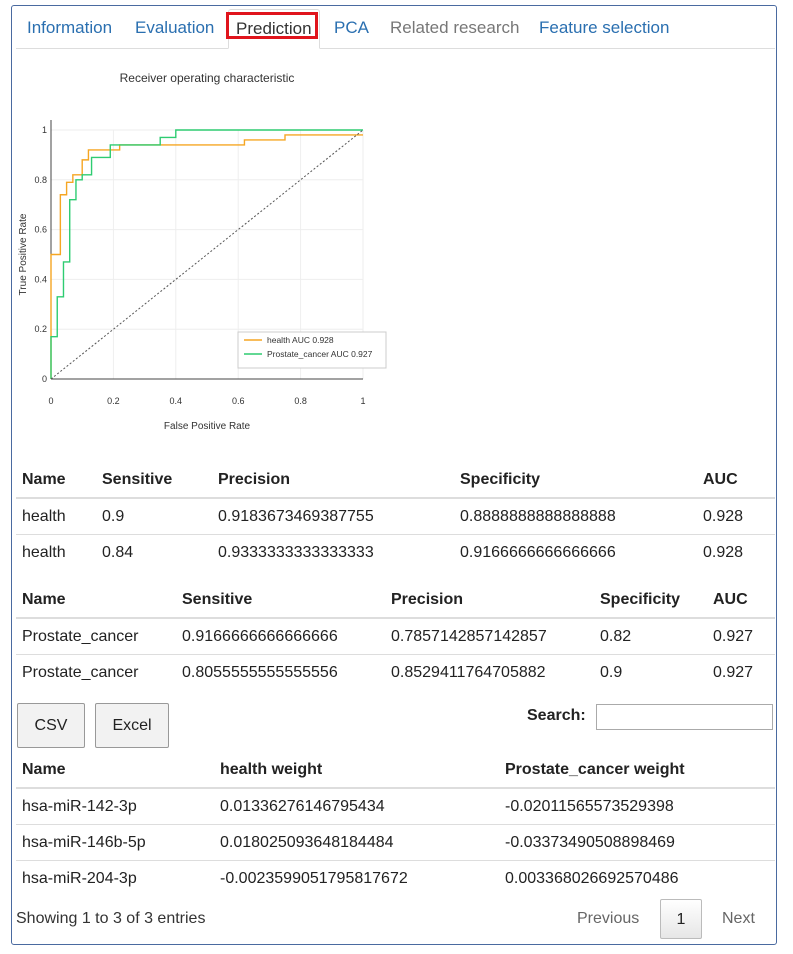 The width and height of the screenshot is (793, 954). Describe the element at coordinates (356, 878) in the screenshot. I see `table-cell: -0.0023599051795817672` at that location.